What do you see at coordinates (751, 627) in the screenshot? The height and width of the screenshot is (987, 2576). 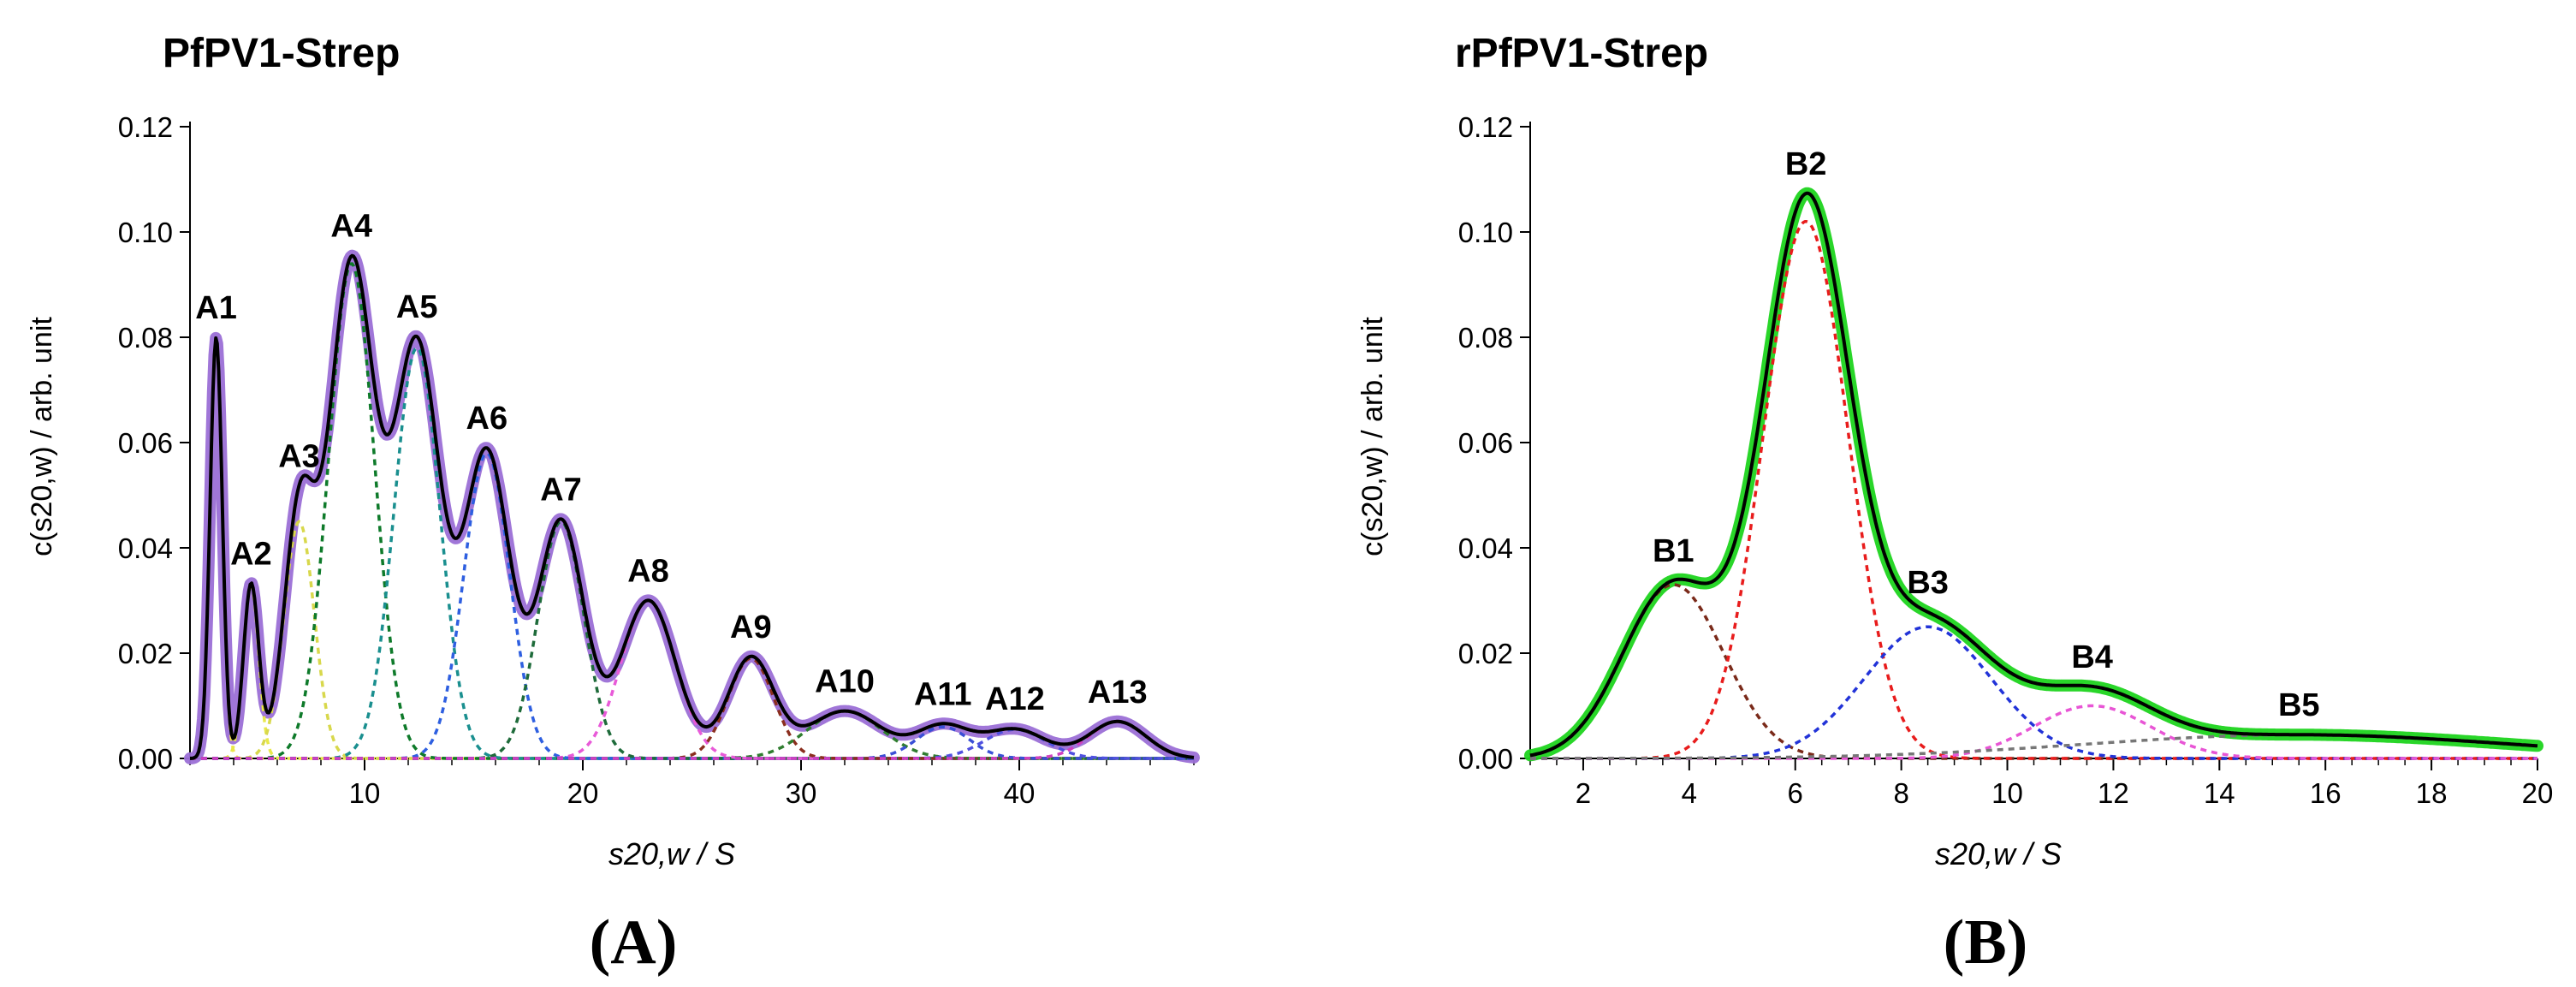 I see `peak-label-a9: A9` at bounding box center [751, 627].